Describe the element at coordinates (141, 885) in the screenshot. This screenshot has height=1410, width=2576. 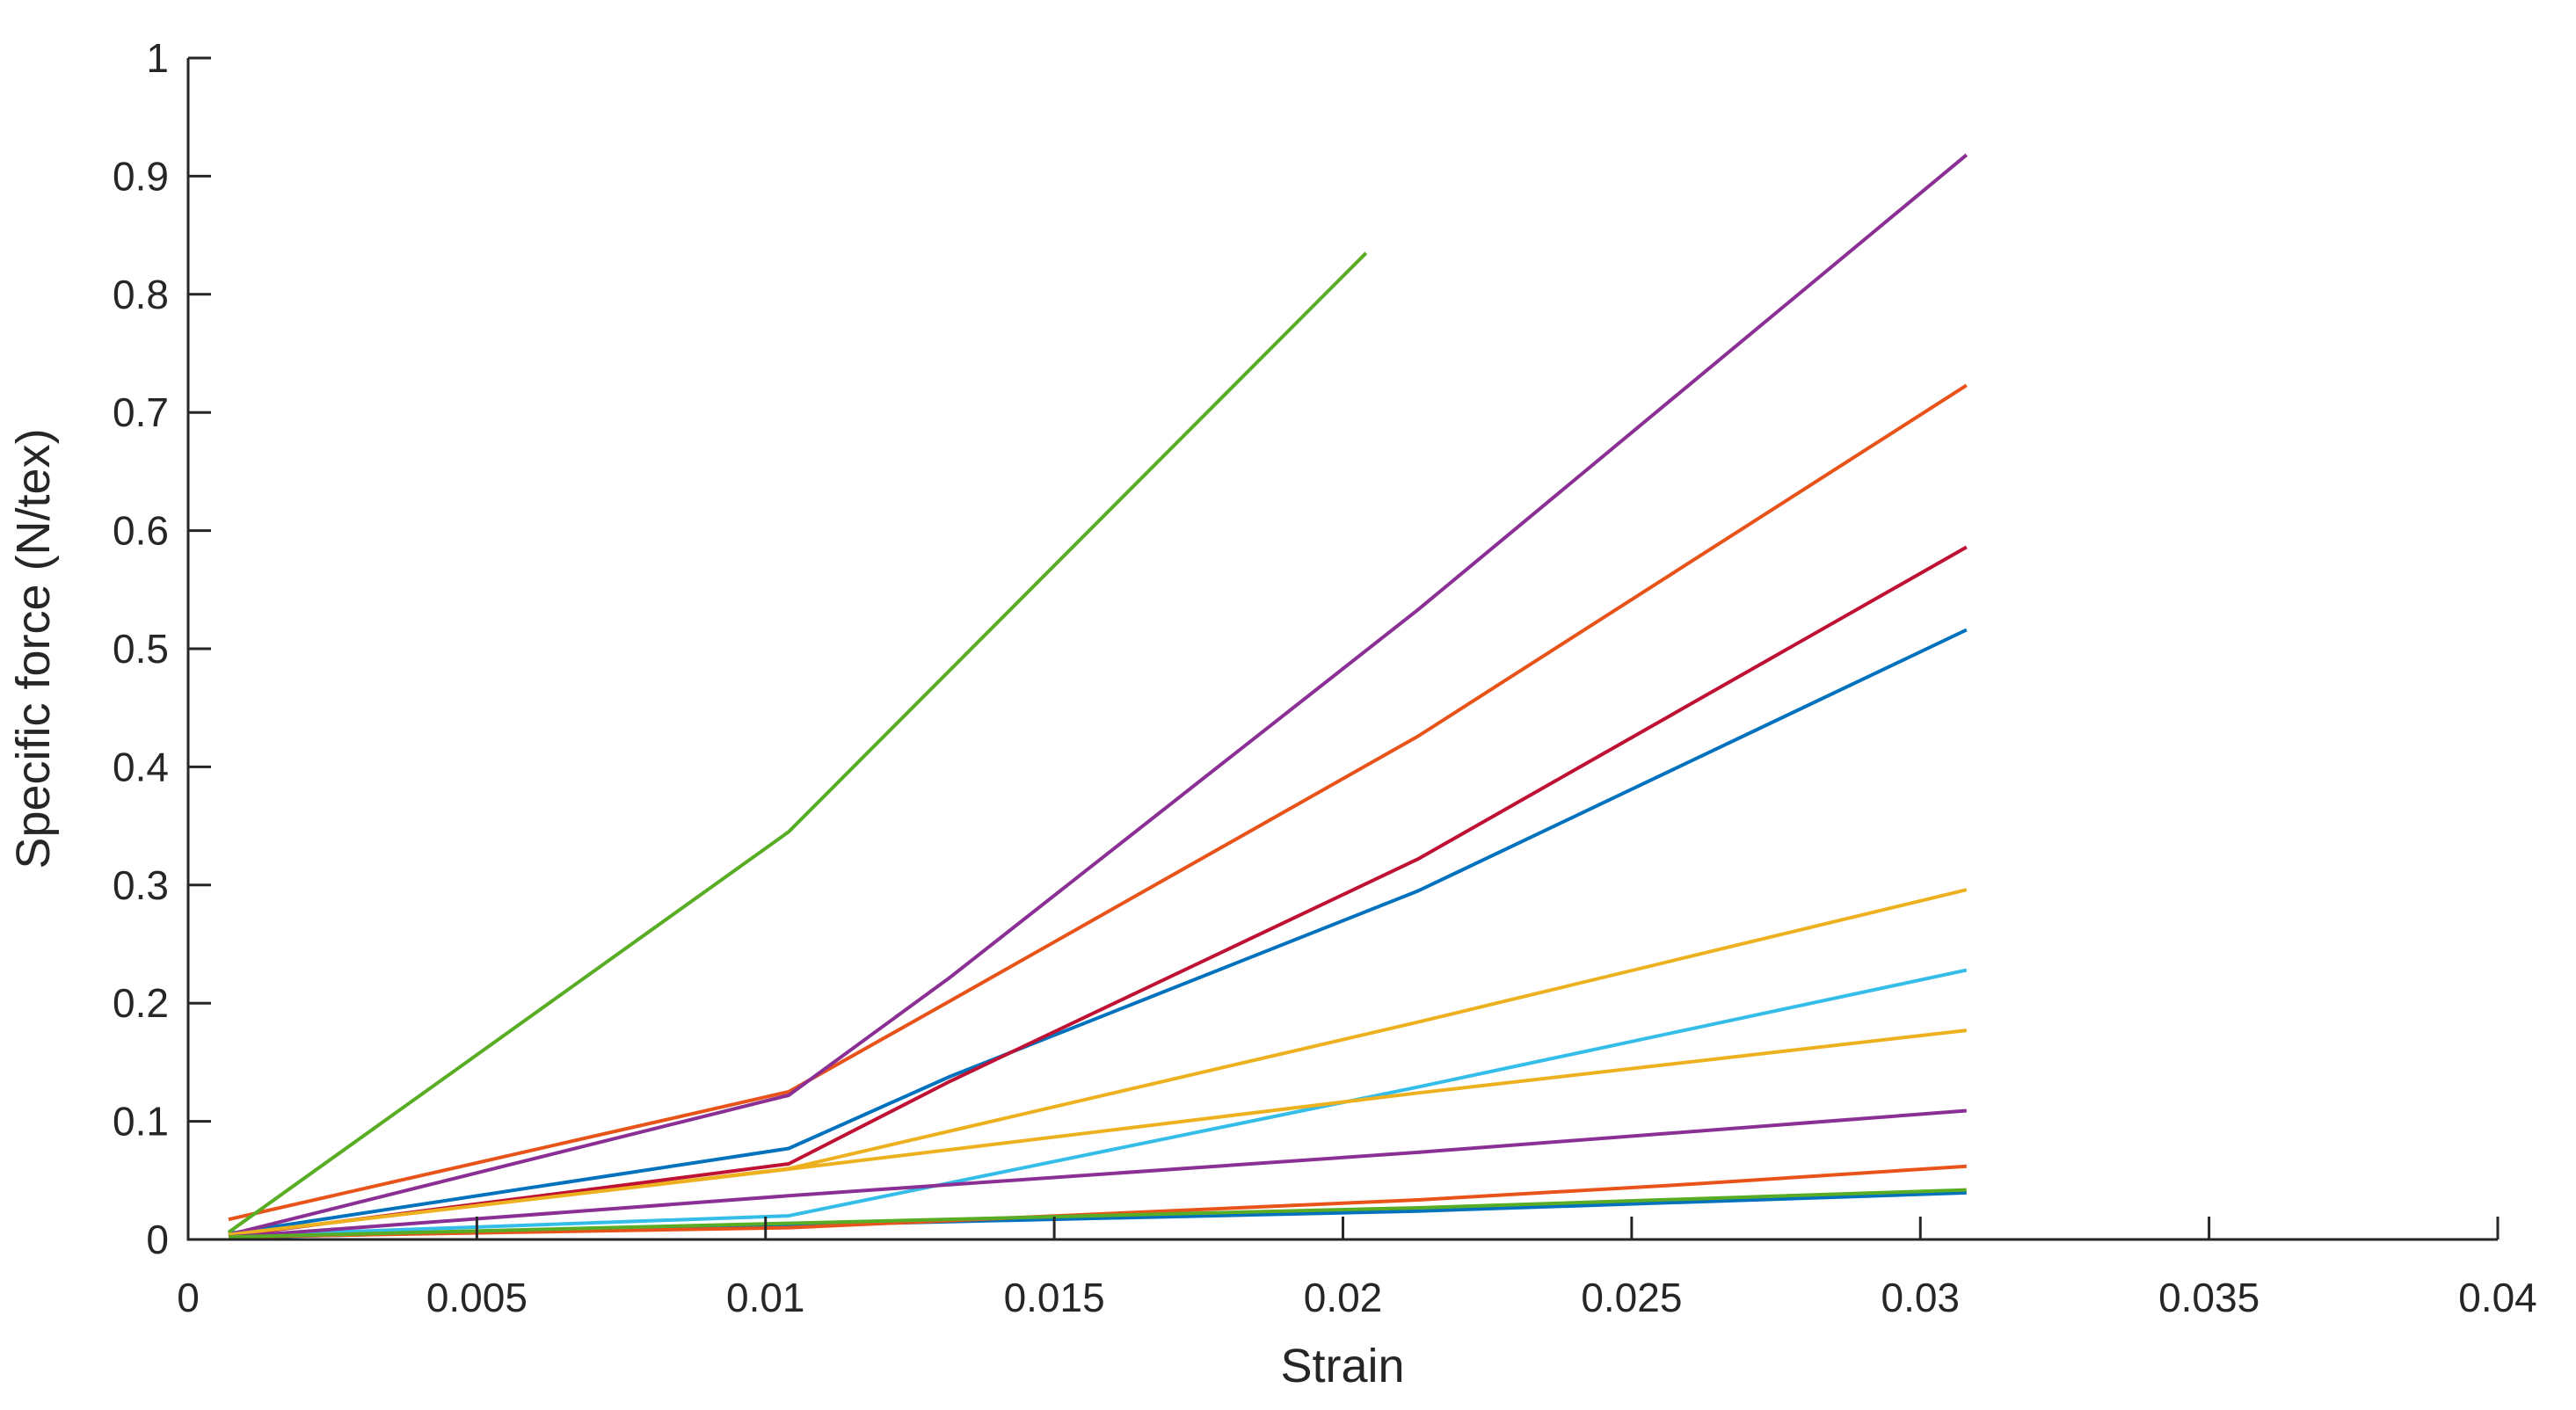
I see `y-tick-label: 0.3` at that location.